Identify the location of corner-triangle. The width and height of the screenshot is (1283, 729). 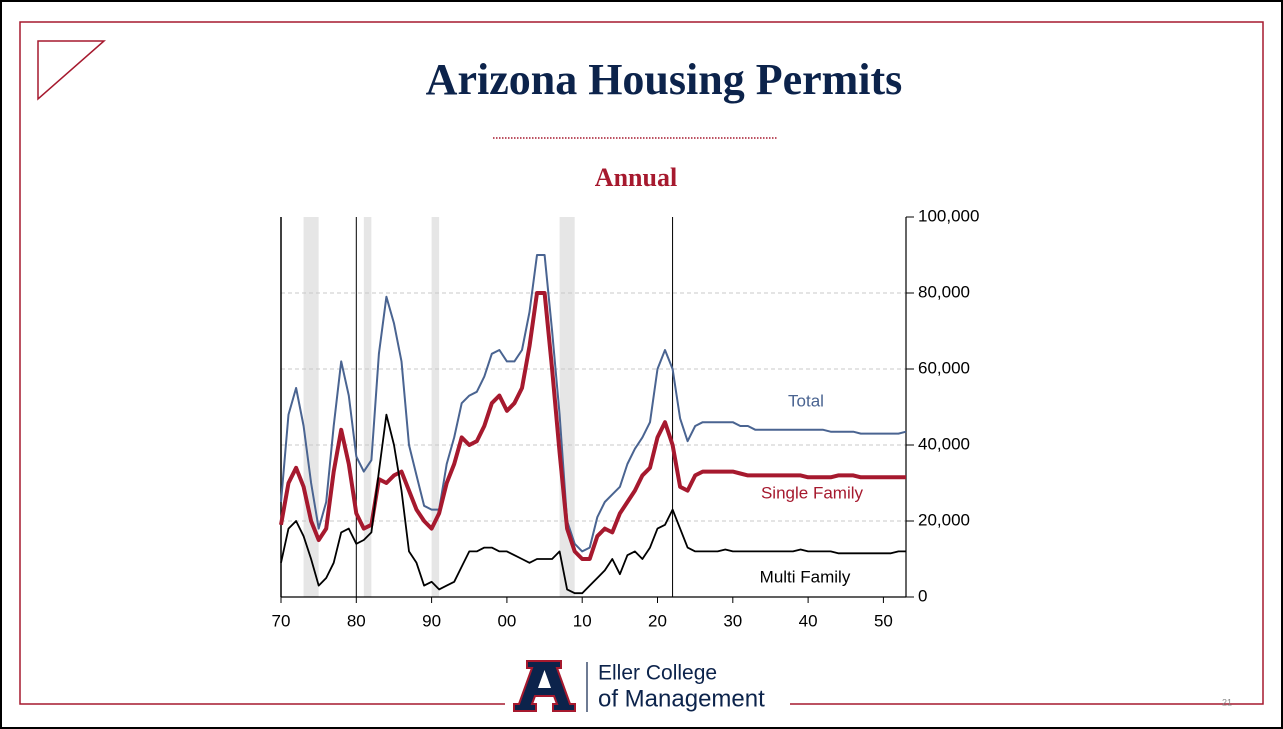
(71, 70).